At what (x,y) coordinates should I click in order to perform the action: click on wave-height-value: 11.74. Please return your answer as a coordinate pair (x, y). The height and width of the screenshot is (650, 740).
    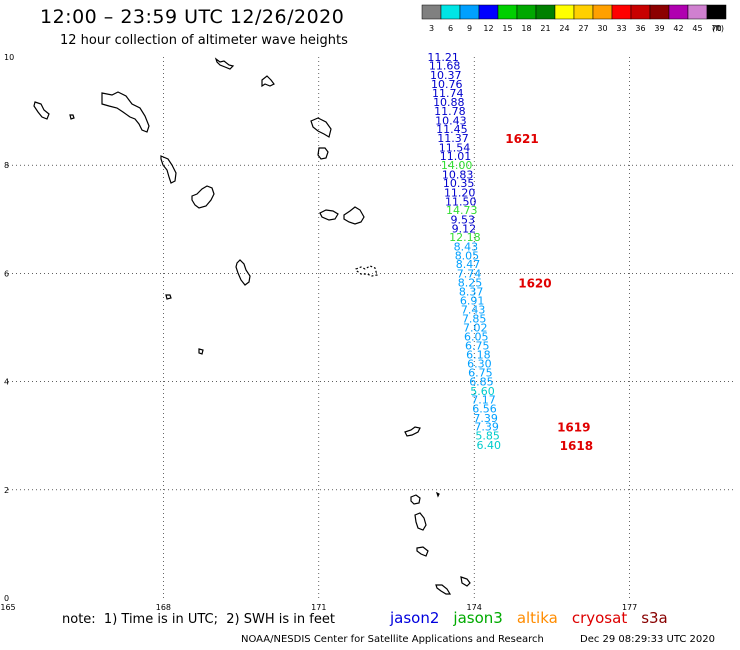
    Looking at the image, I should click on (448, 93).